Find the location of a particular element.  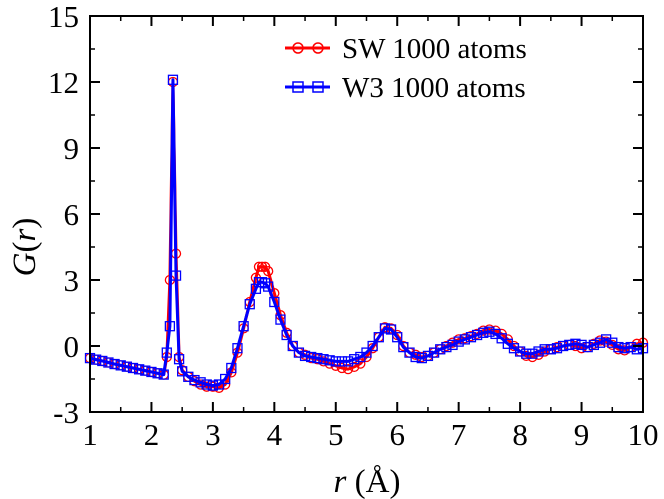

legend-marker-sw-left is located at coordinates (298, 48).